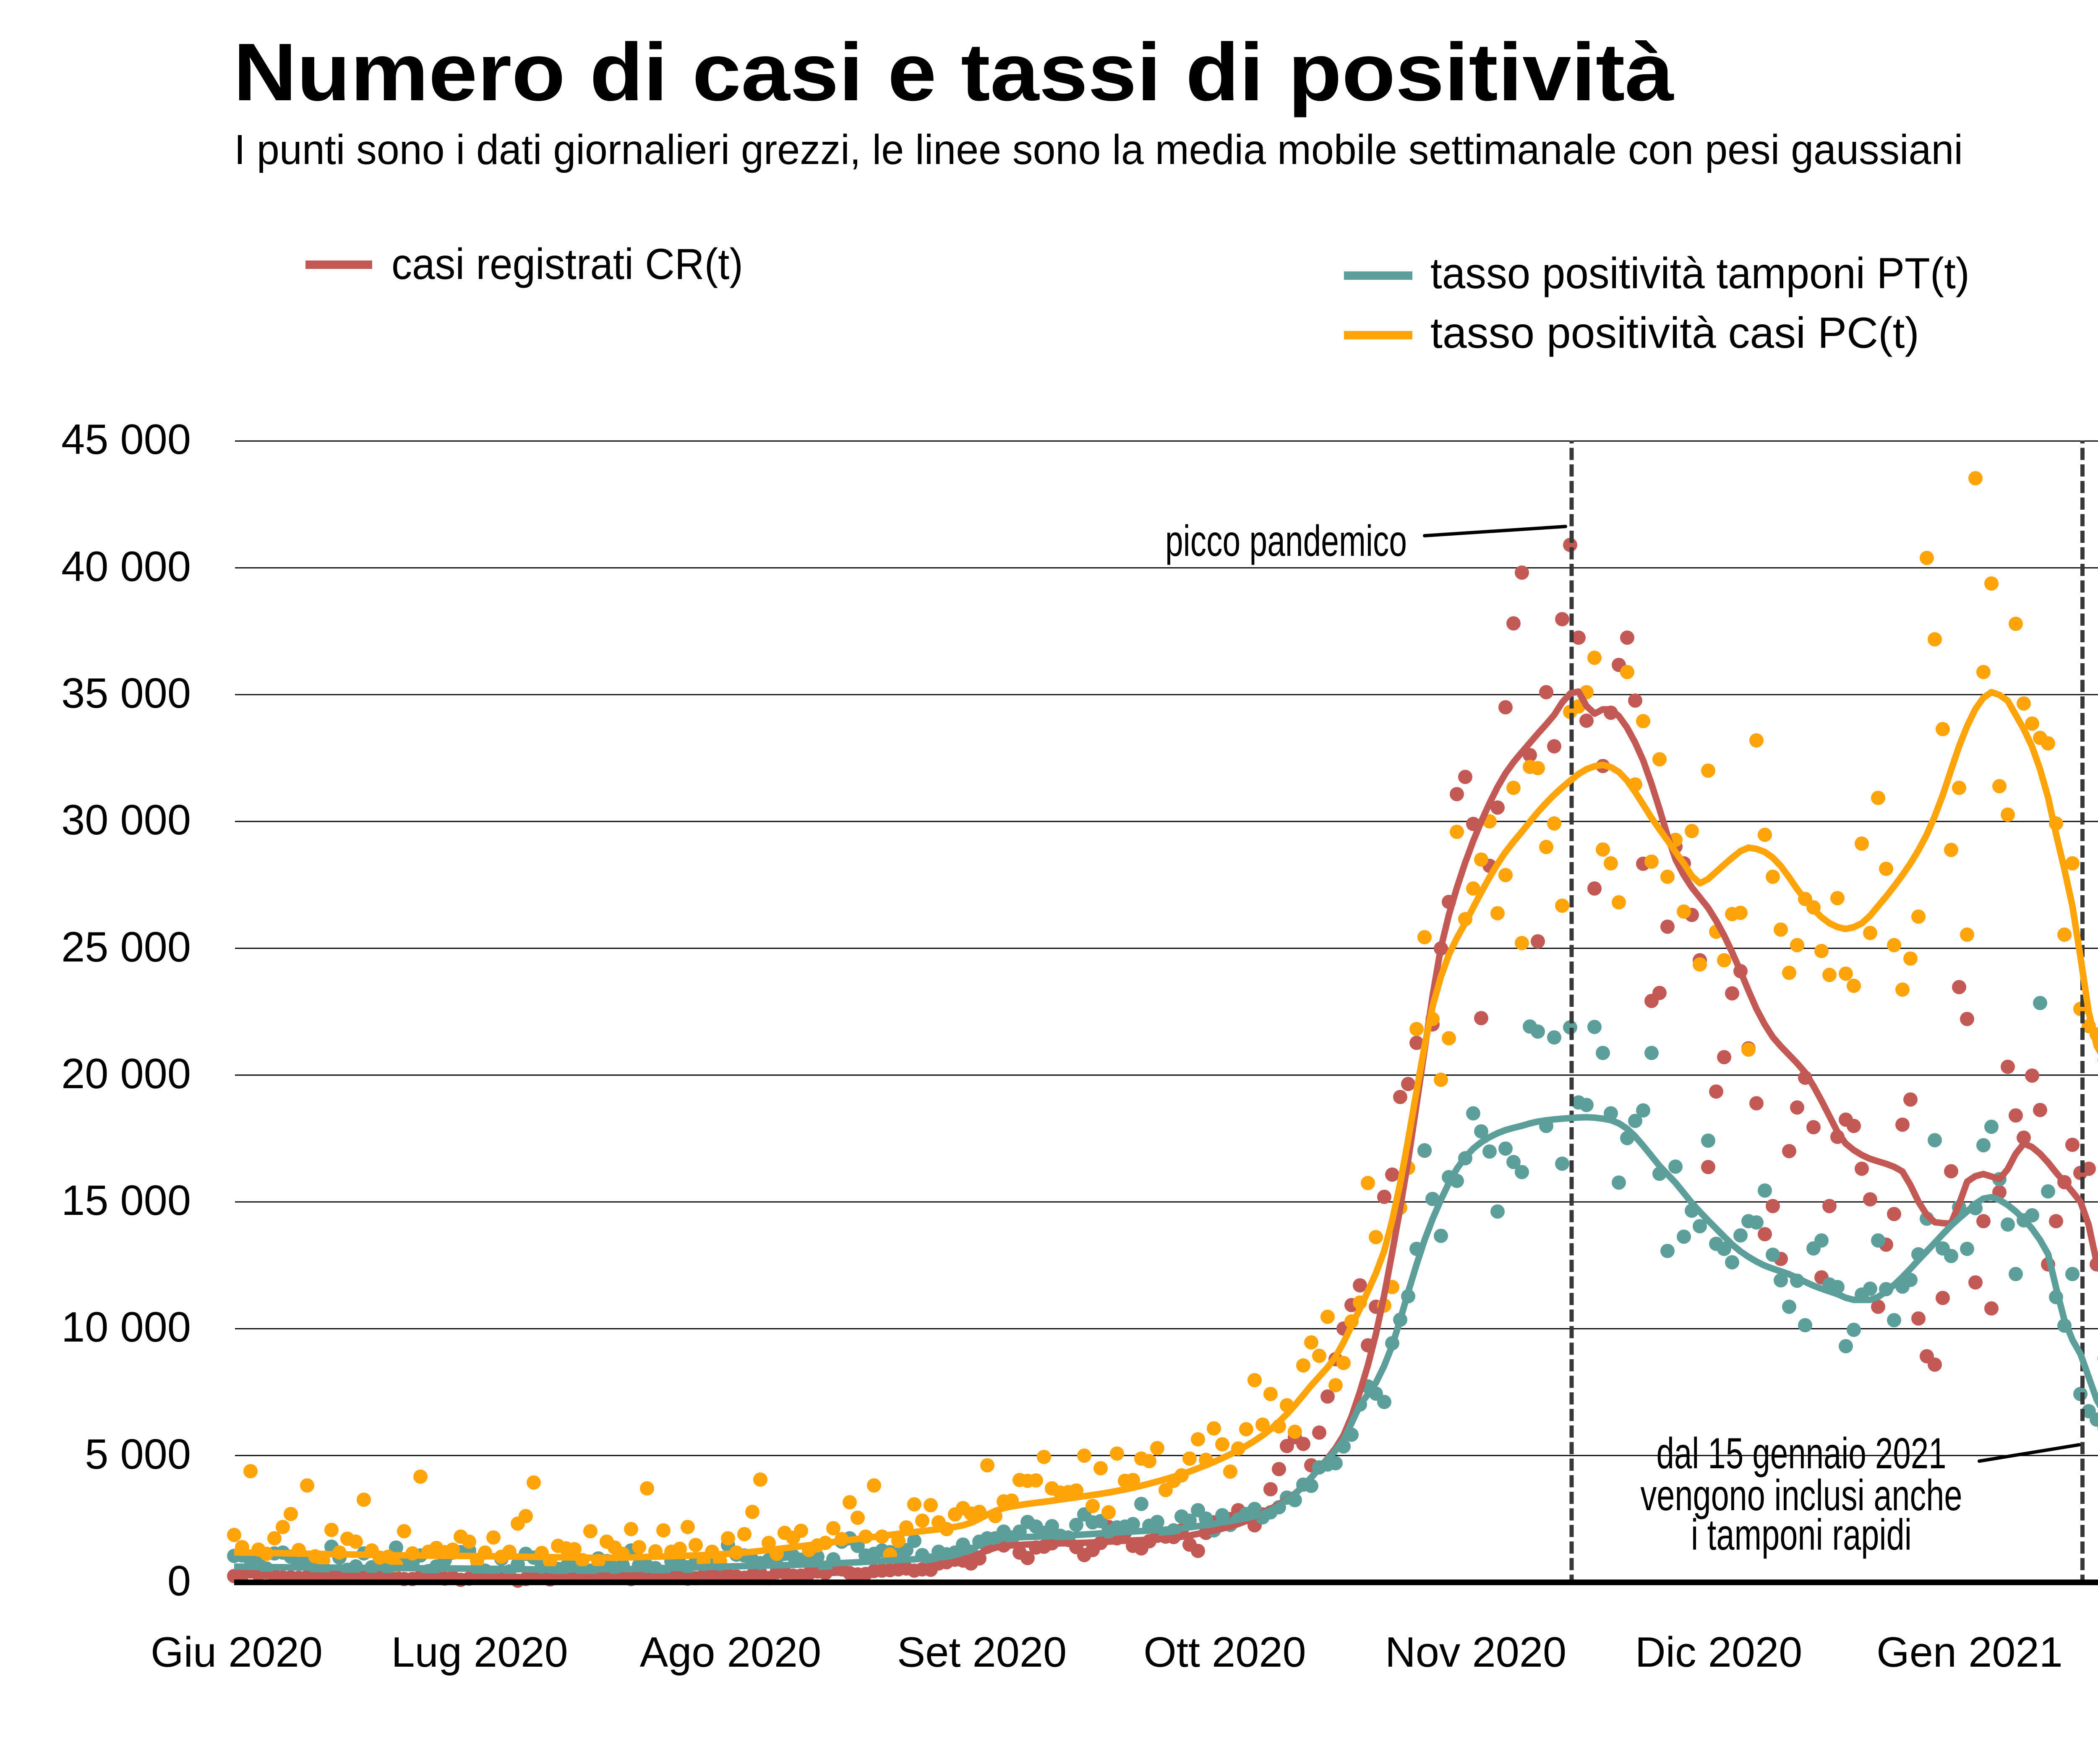 The height and width of the screenshot is (1764, 2098). Describe the element at coordinates (126, 1073) in the screenshot. I see `svg-text: 20 000` at that location.